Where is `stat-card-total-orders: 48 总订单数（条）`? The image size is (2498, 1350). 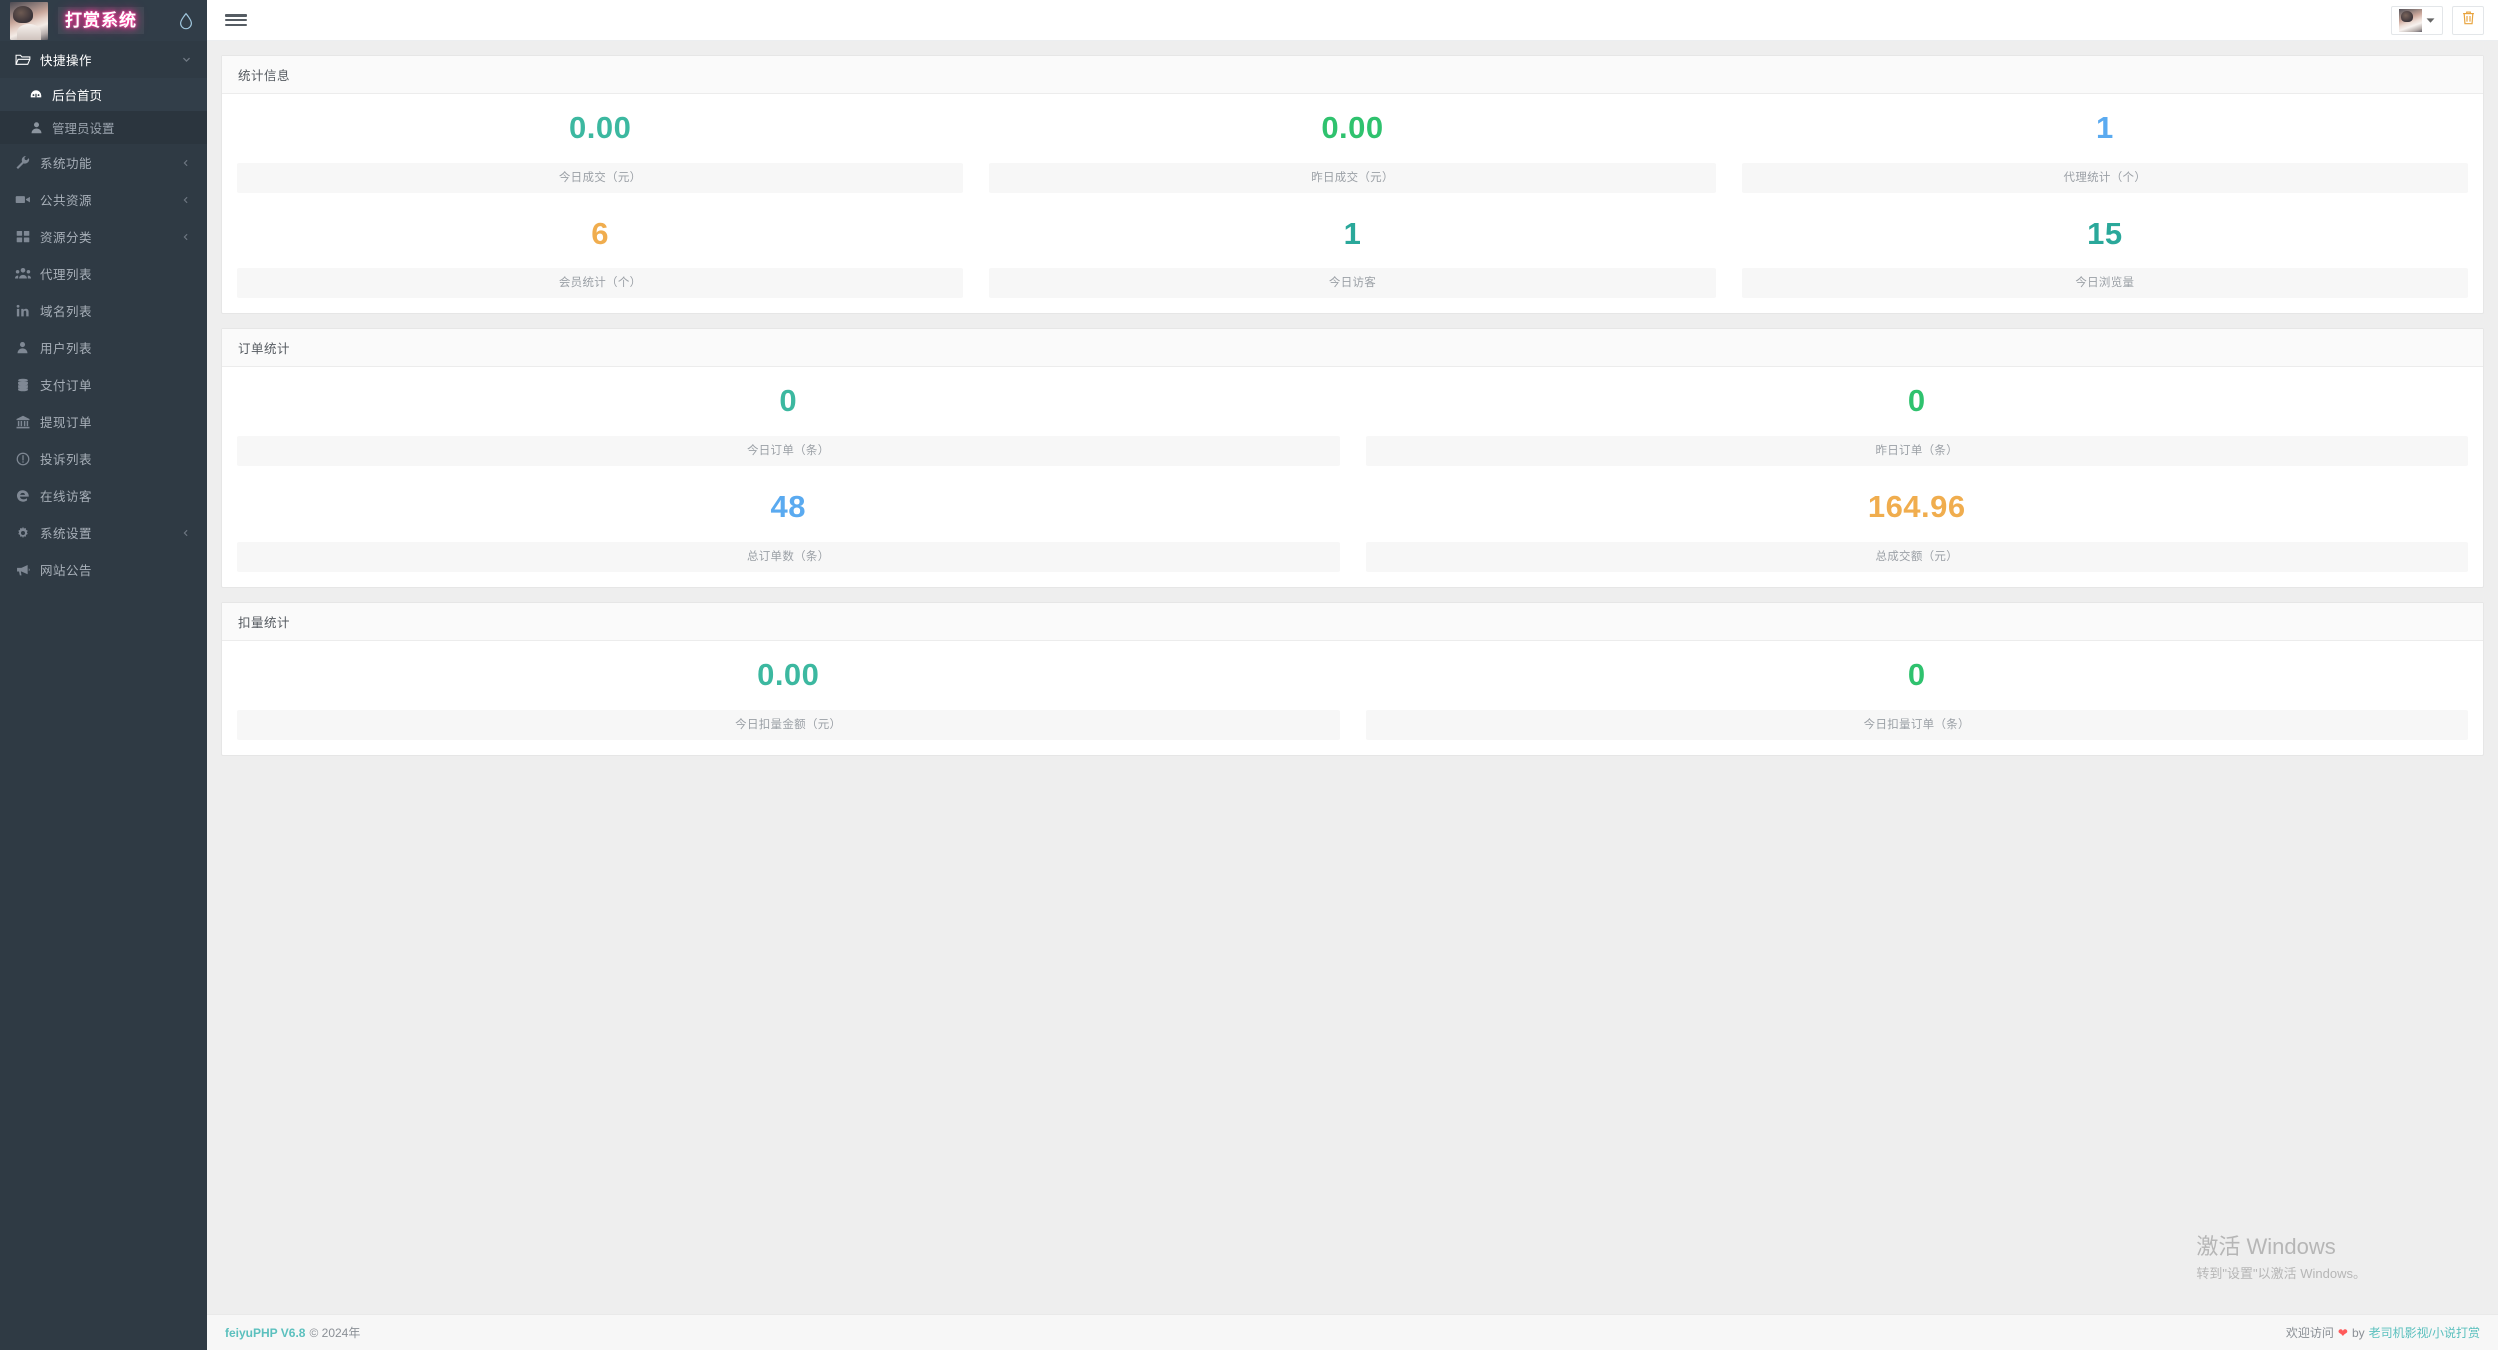 stat-card-total-orders: 48 总订单数（条） is located at coordinates (788, 530).